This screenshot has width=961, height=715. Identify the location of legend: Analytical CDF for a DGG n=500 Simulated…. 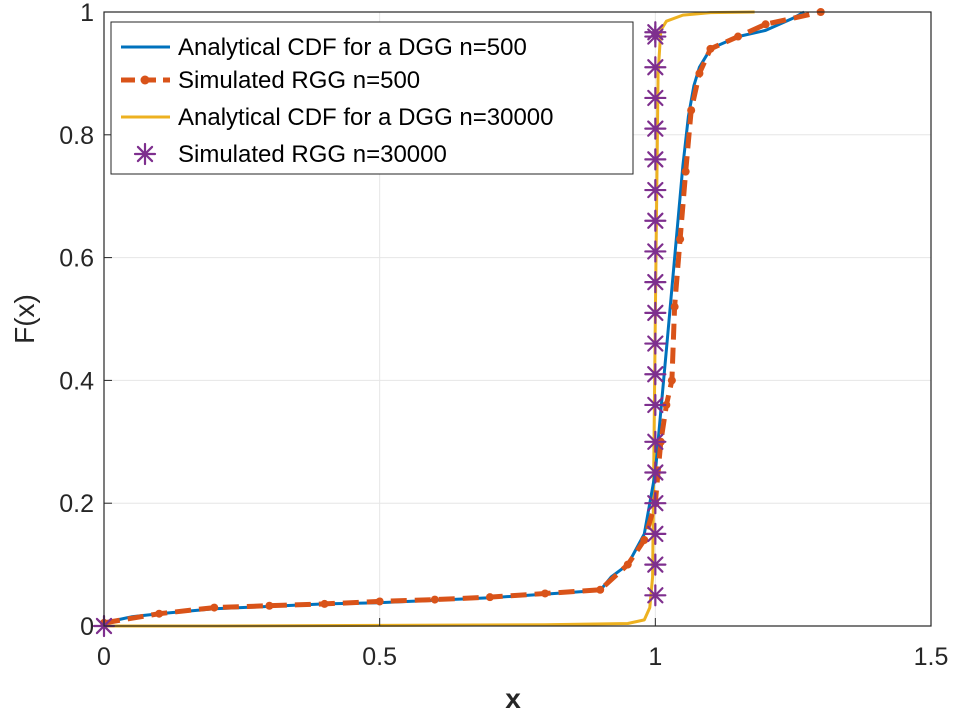
(372, 98).